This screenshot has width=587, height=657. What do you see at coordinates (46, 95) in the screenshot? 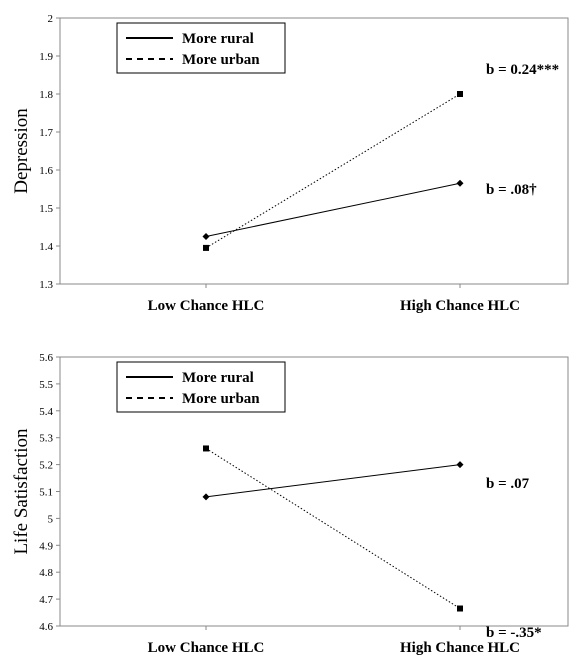
I see `y-tick-label: 1.8` at bounding box center [46, 95].